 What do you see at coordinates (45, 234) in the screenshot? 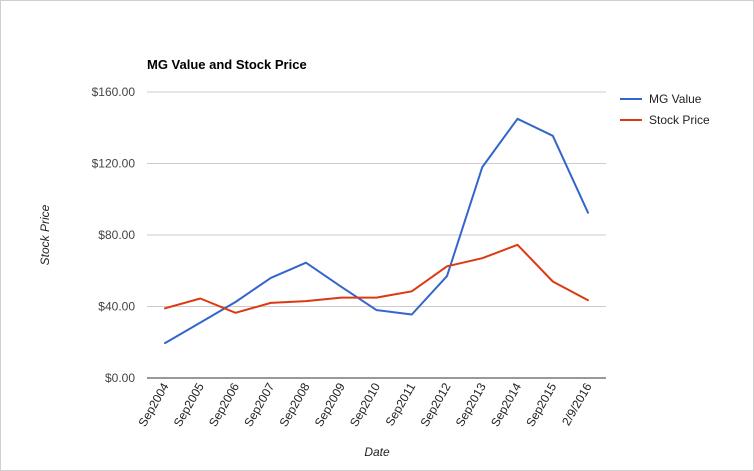
I see `y-axis-label: Stock Price` at bounding box center [45, 234].